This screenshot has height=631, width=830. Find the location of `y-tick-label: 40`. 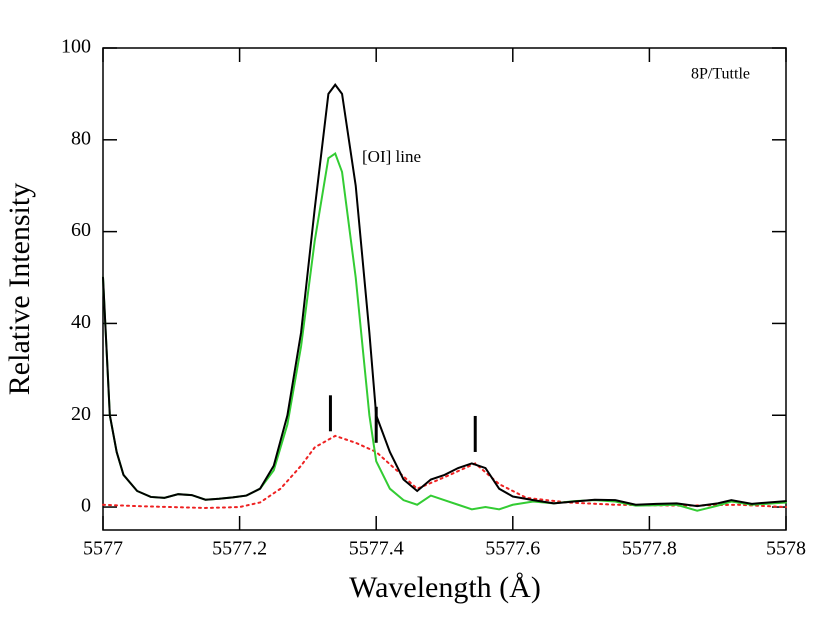

y-tick-label: 40 is located at coordinates (81, 322).